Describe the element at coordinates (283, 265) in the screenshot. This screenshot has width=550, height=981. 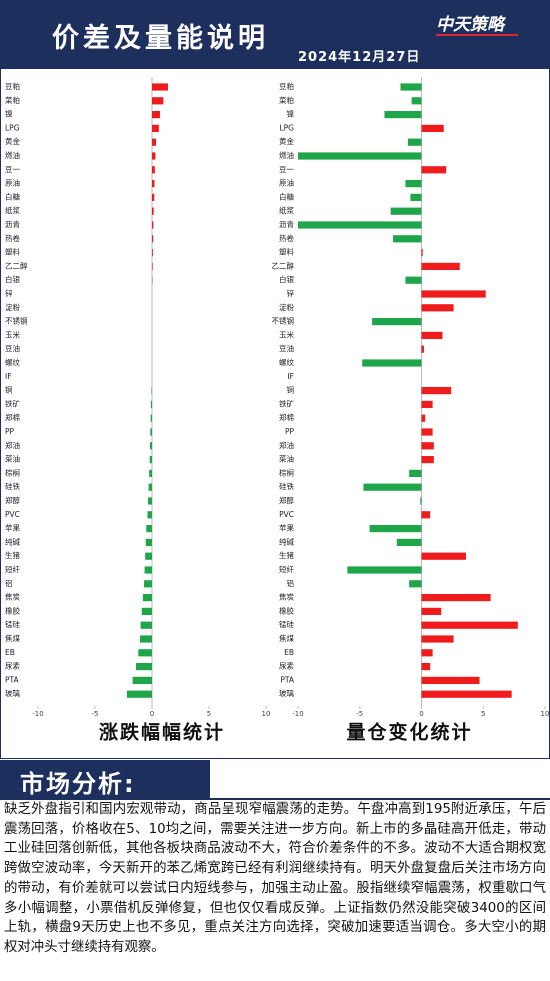
I see `category-label: 乙二醇` at that location.